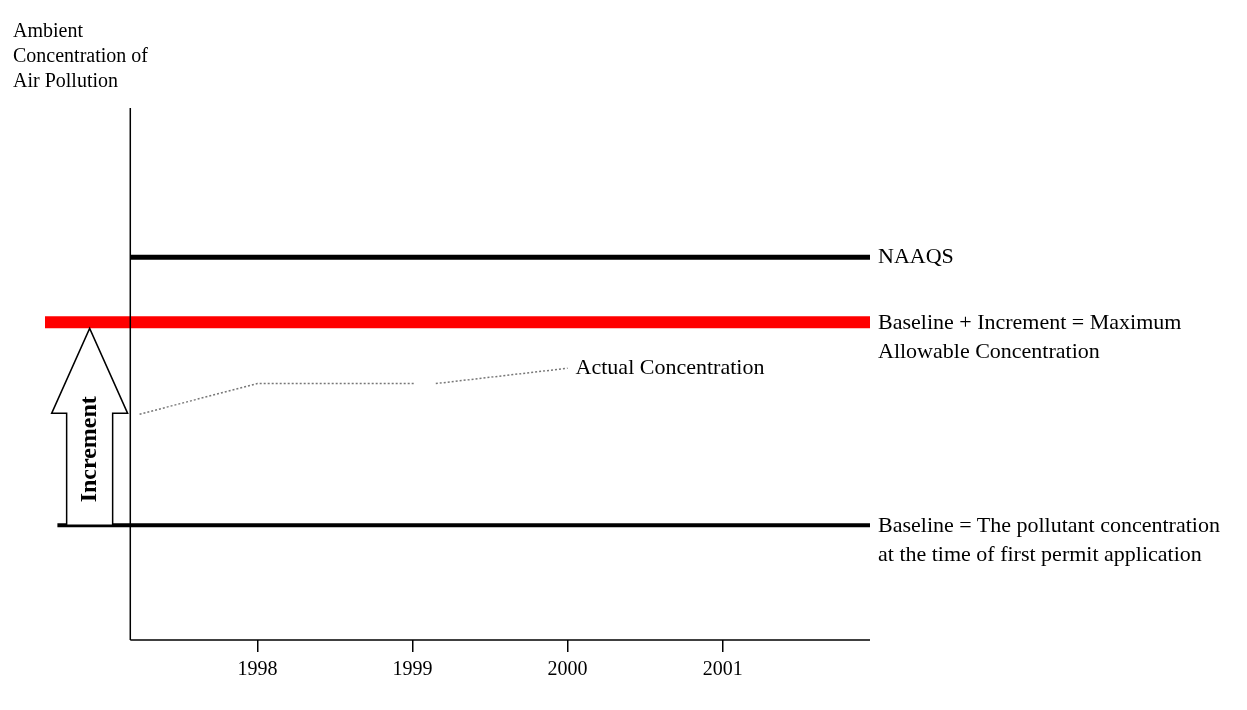 Image resolution: width=1247 pixels, height=710 pixels. What do you see at coordinates (567, 668) in the screenshot?
I see `x-tick-label: 2000` at bounding box center [567, 668].